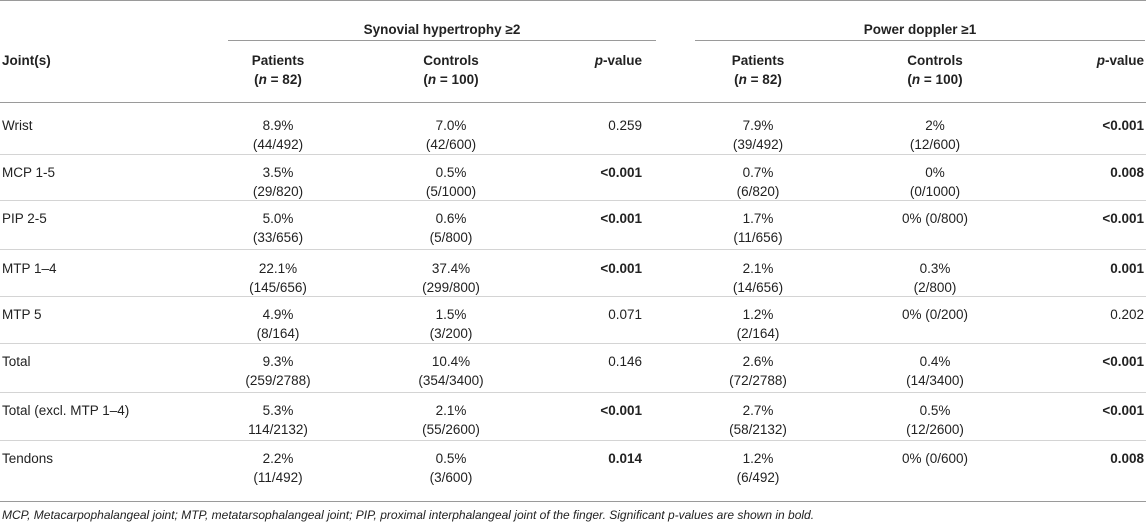 The height and width of the screenshot is (531, 1146). What do you see at coordinates (758, 278) in the screenshot?
I see `pd-patients-cell: 2.1% (14/656)` at bounding box center [758, 278].